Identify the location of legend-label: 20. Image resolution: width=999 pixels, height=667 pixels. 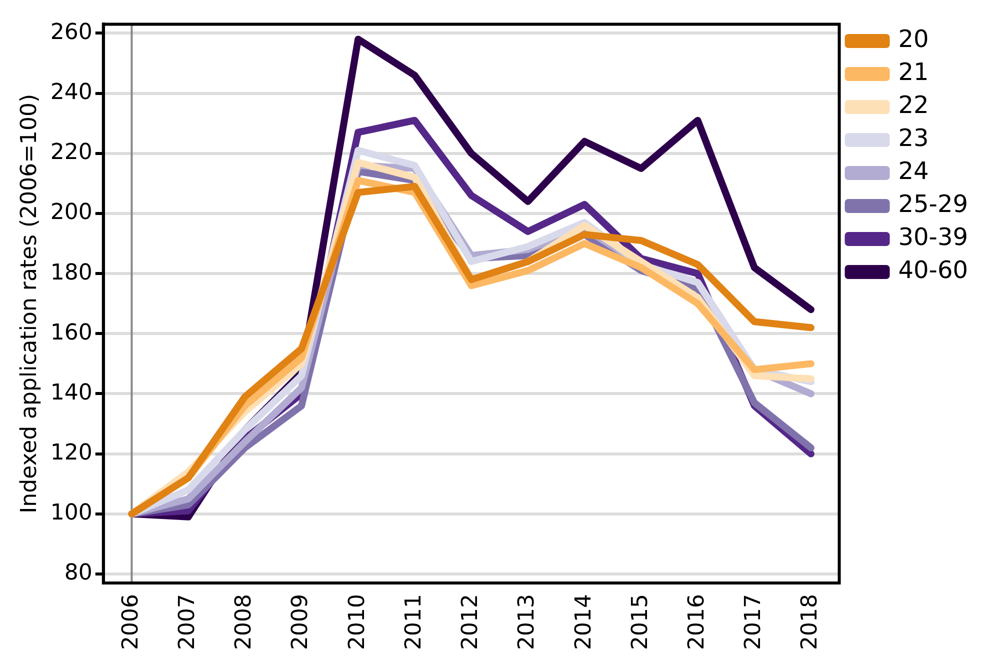
(913, 39).